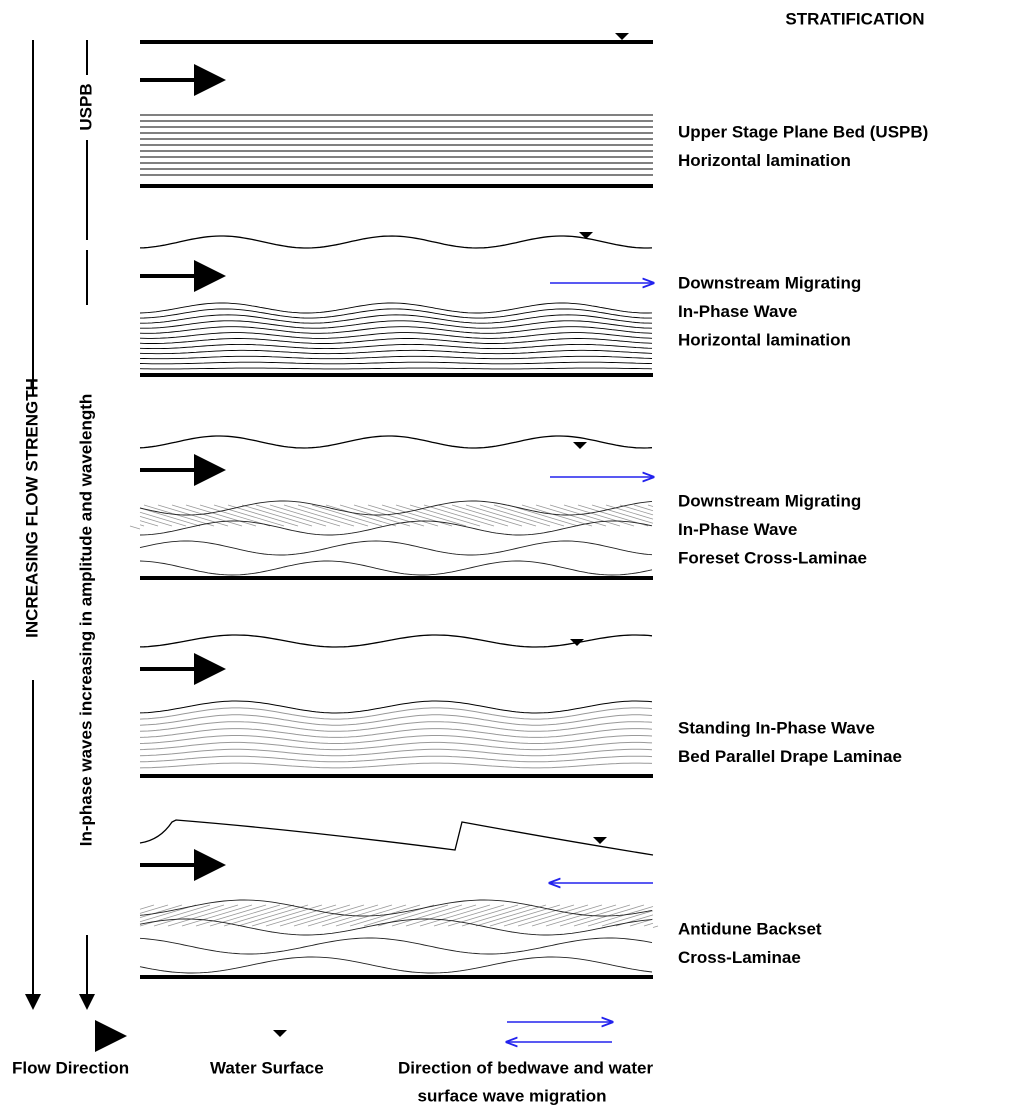  Describe the element at coordinates (85, 106) in the screenshot. I see `uspb-label: USPB` at that location.